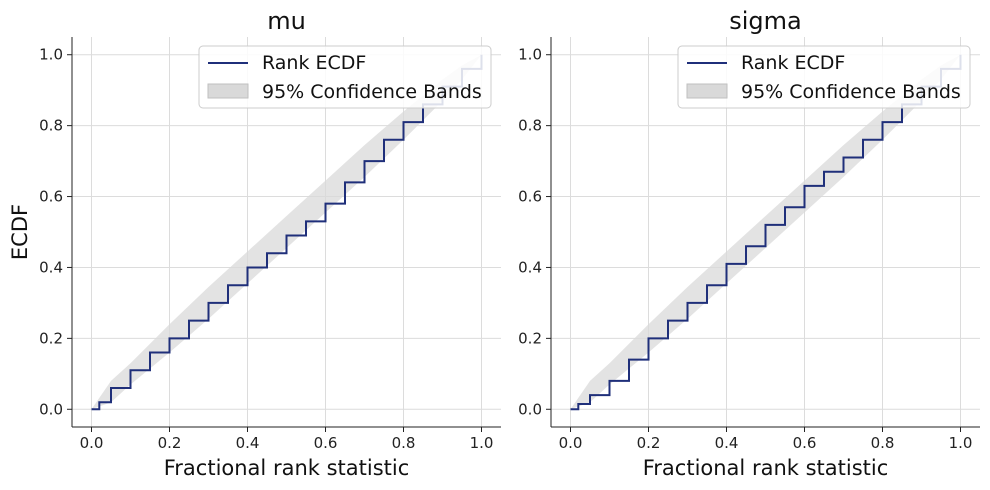 Image resolution: width=990 pixels, height=490 pixels. What do you see at coordinates (765, 21) in the screenshot?
I see `panel-title: sigma` at bounding box center [765, 21].